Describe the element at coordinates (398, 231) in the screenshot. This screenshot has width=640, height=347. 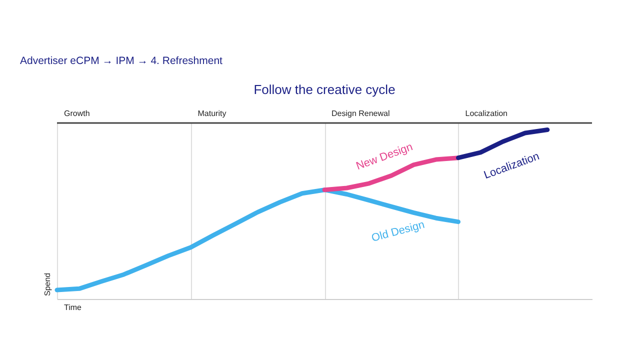
I see `text: Old Design` at that location.